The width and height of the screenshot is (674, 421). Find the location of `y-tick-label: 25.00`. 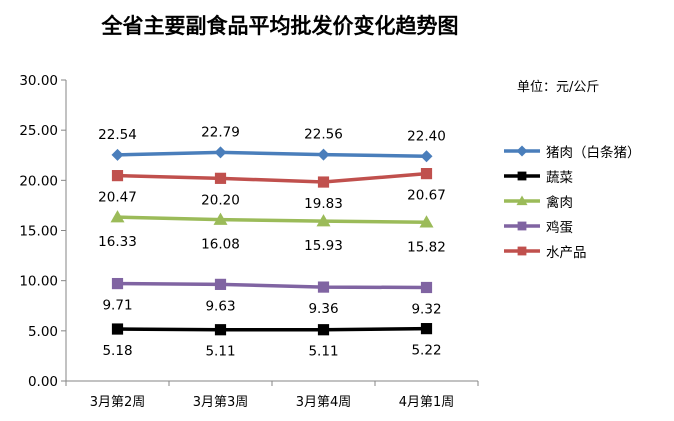

y-tick-label: 25.00 is located at coordinates (38, 131).